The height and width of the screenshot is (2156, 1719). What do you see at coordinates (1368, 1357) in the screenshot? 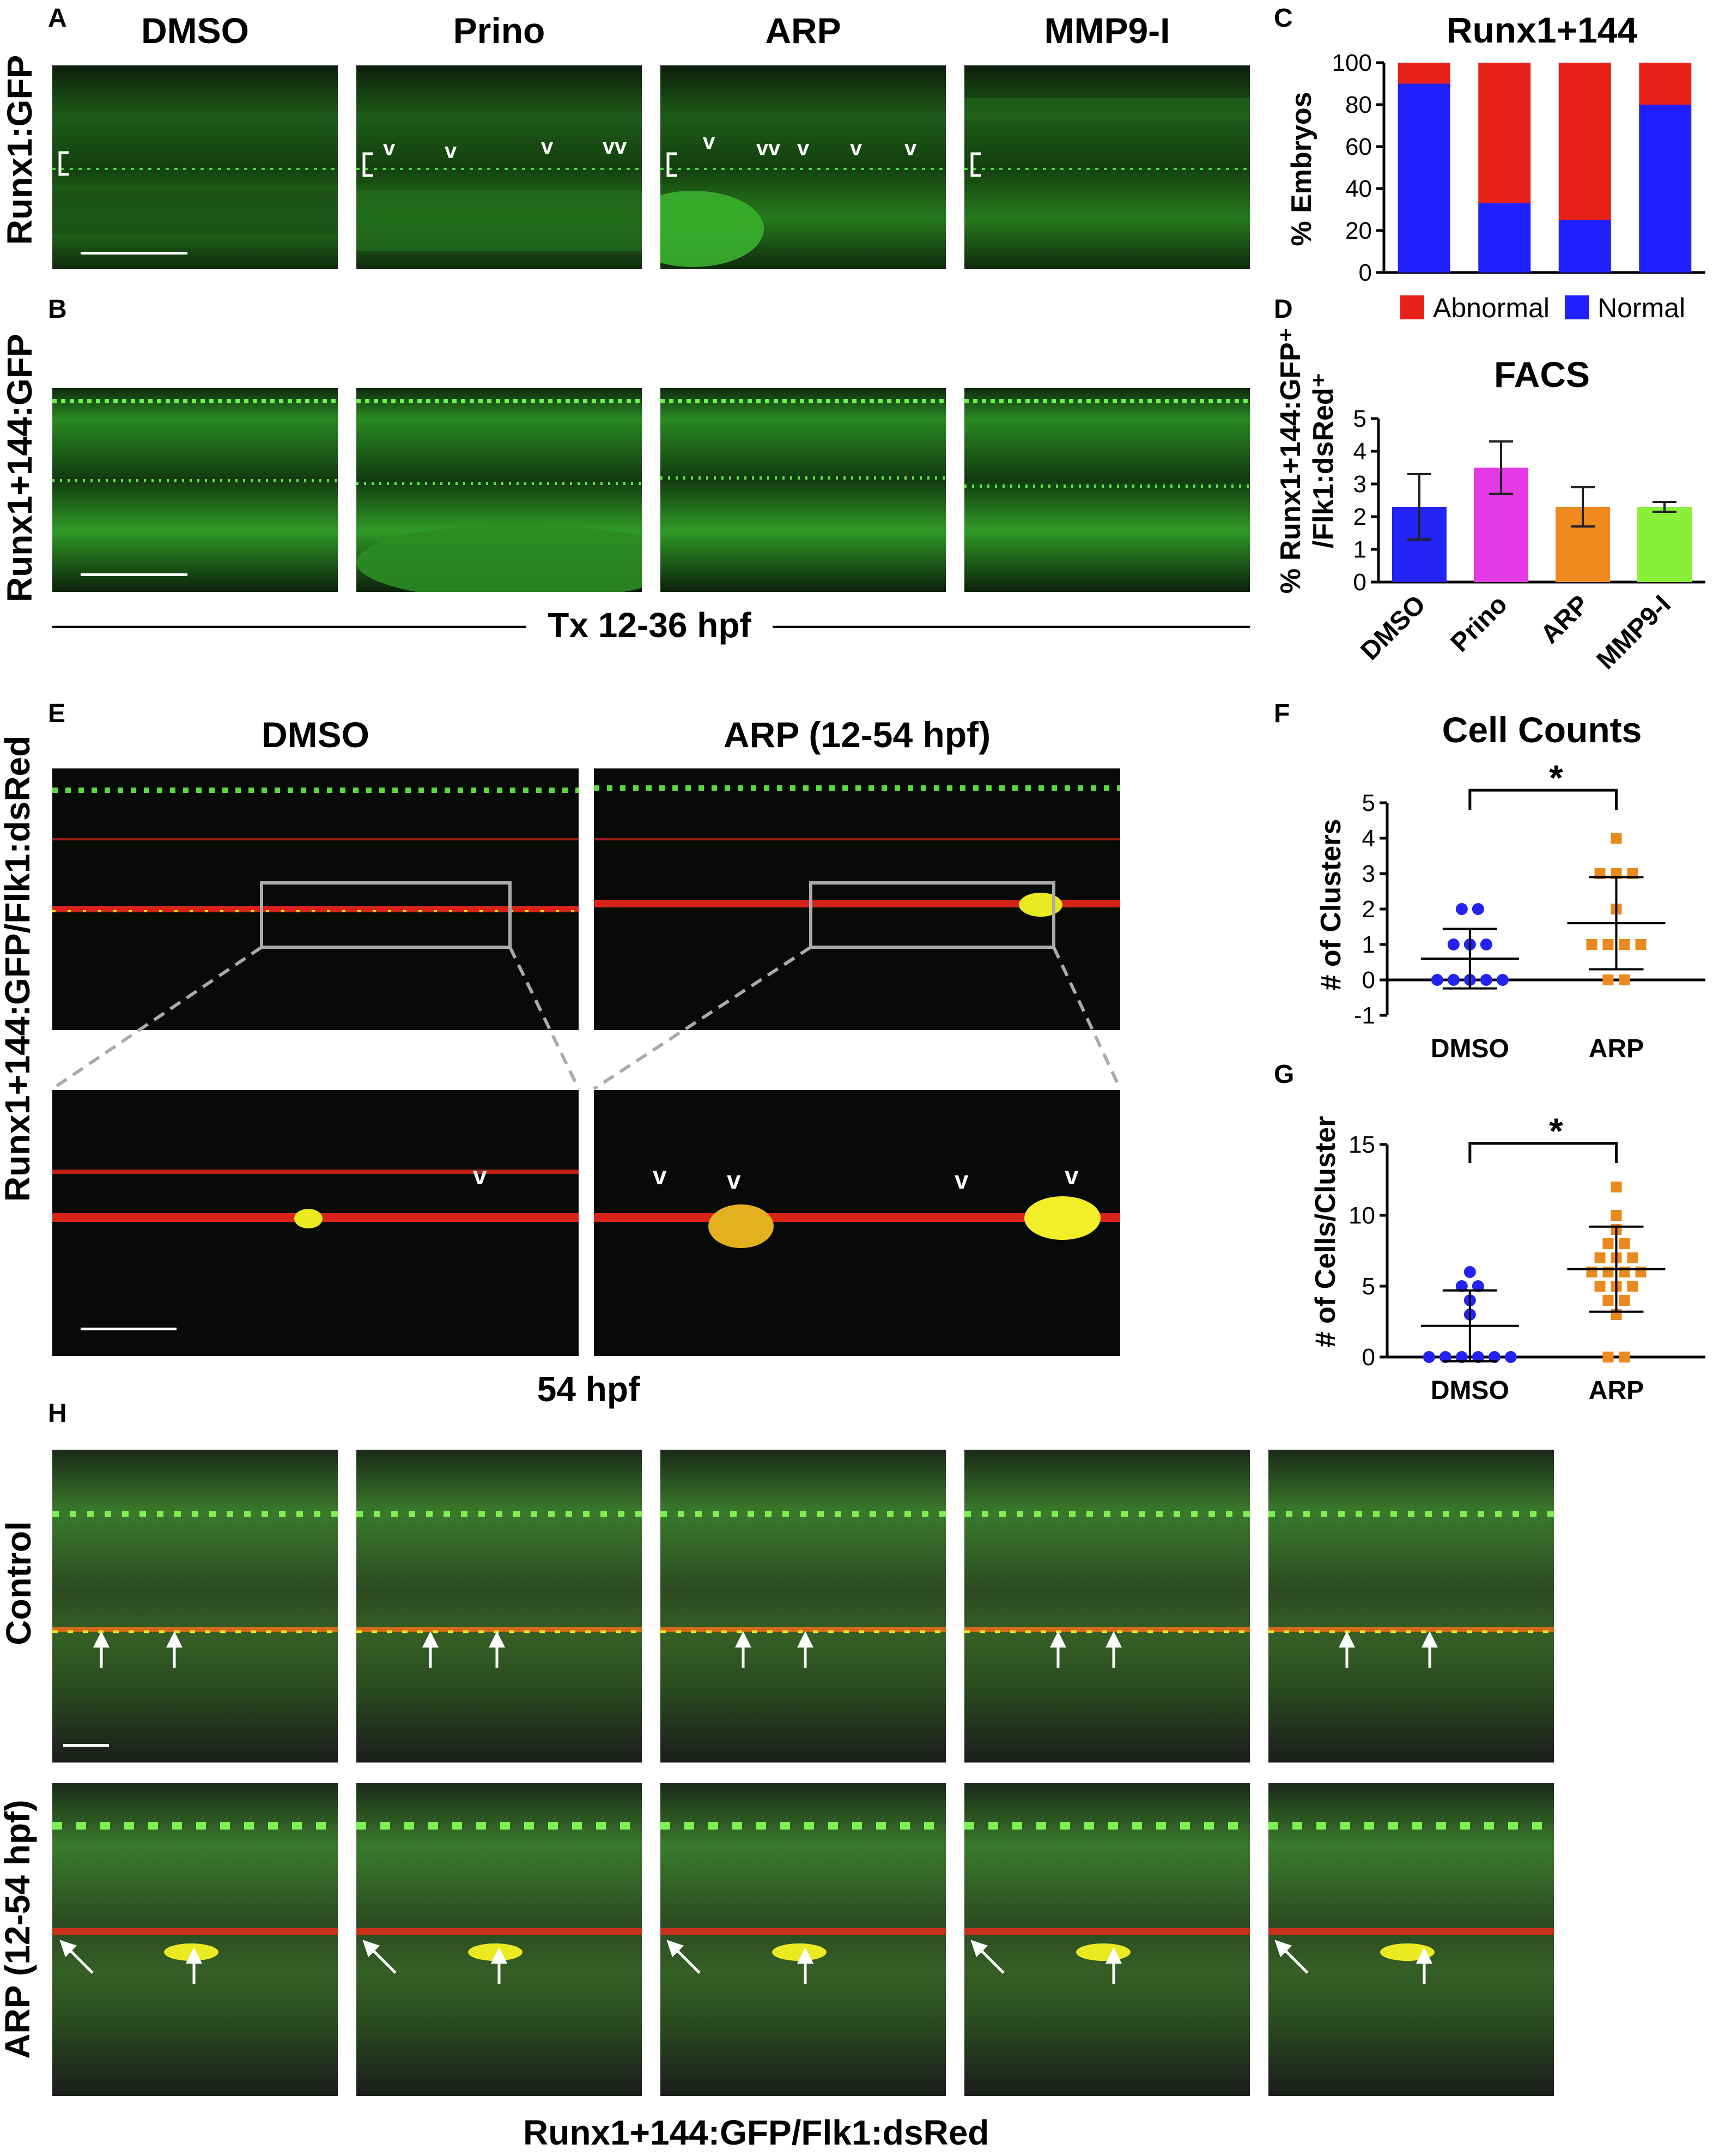
I see `chart-g-ytick-label: 0` at bounding box center [1368, 1357].